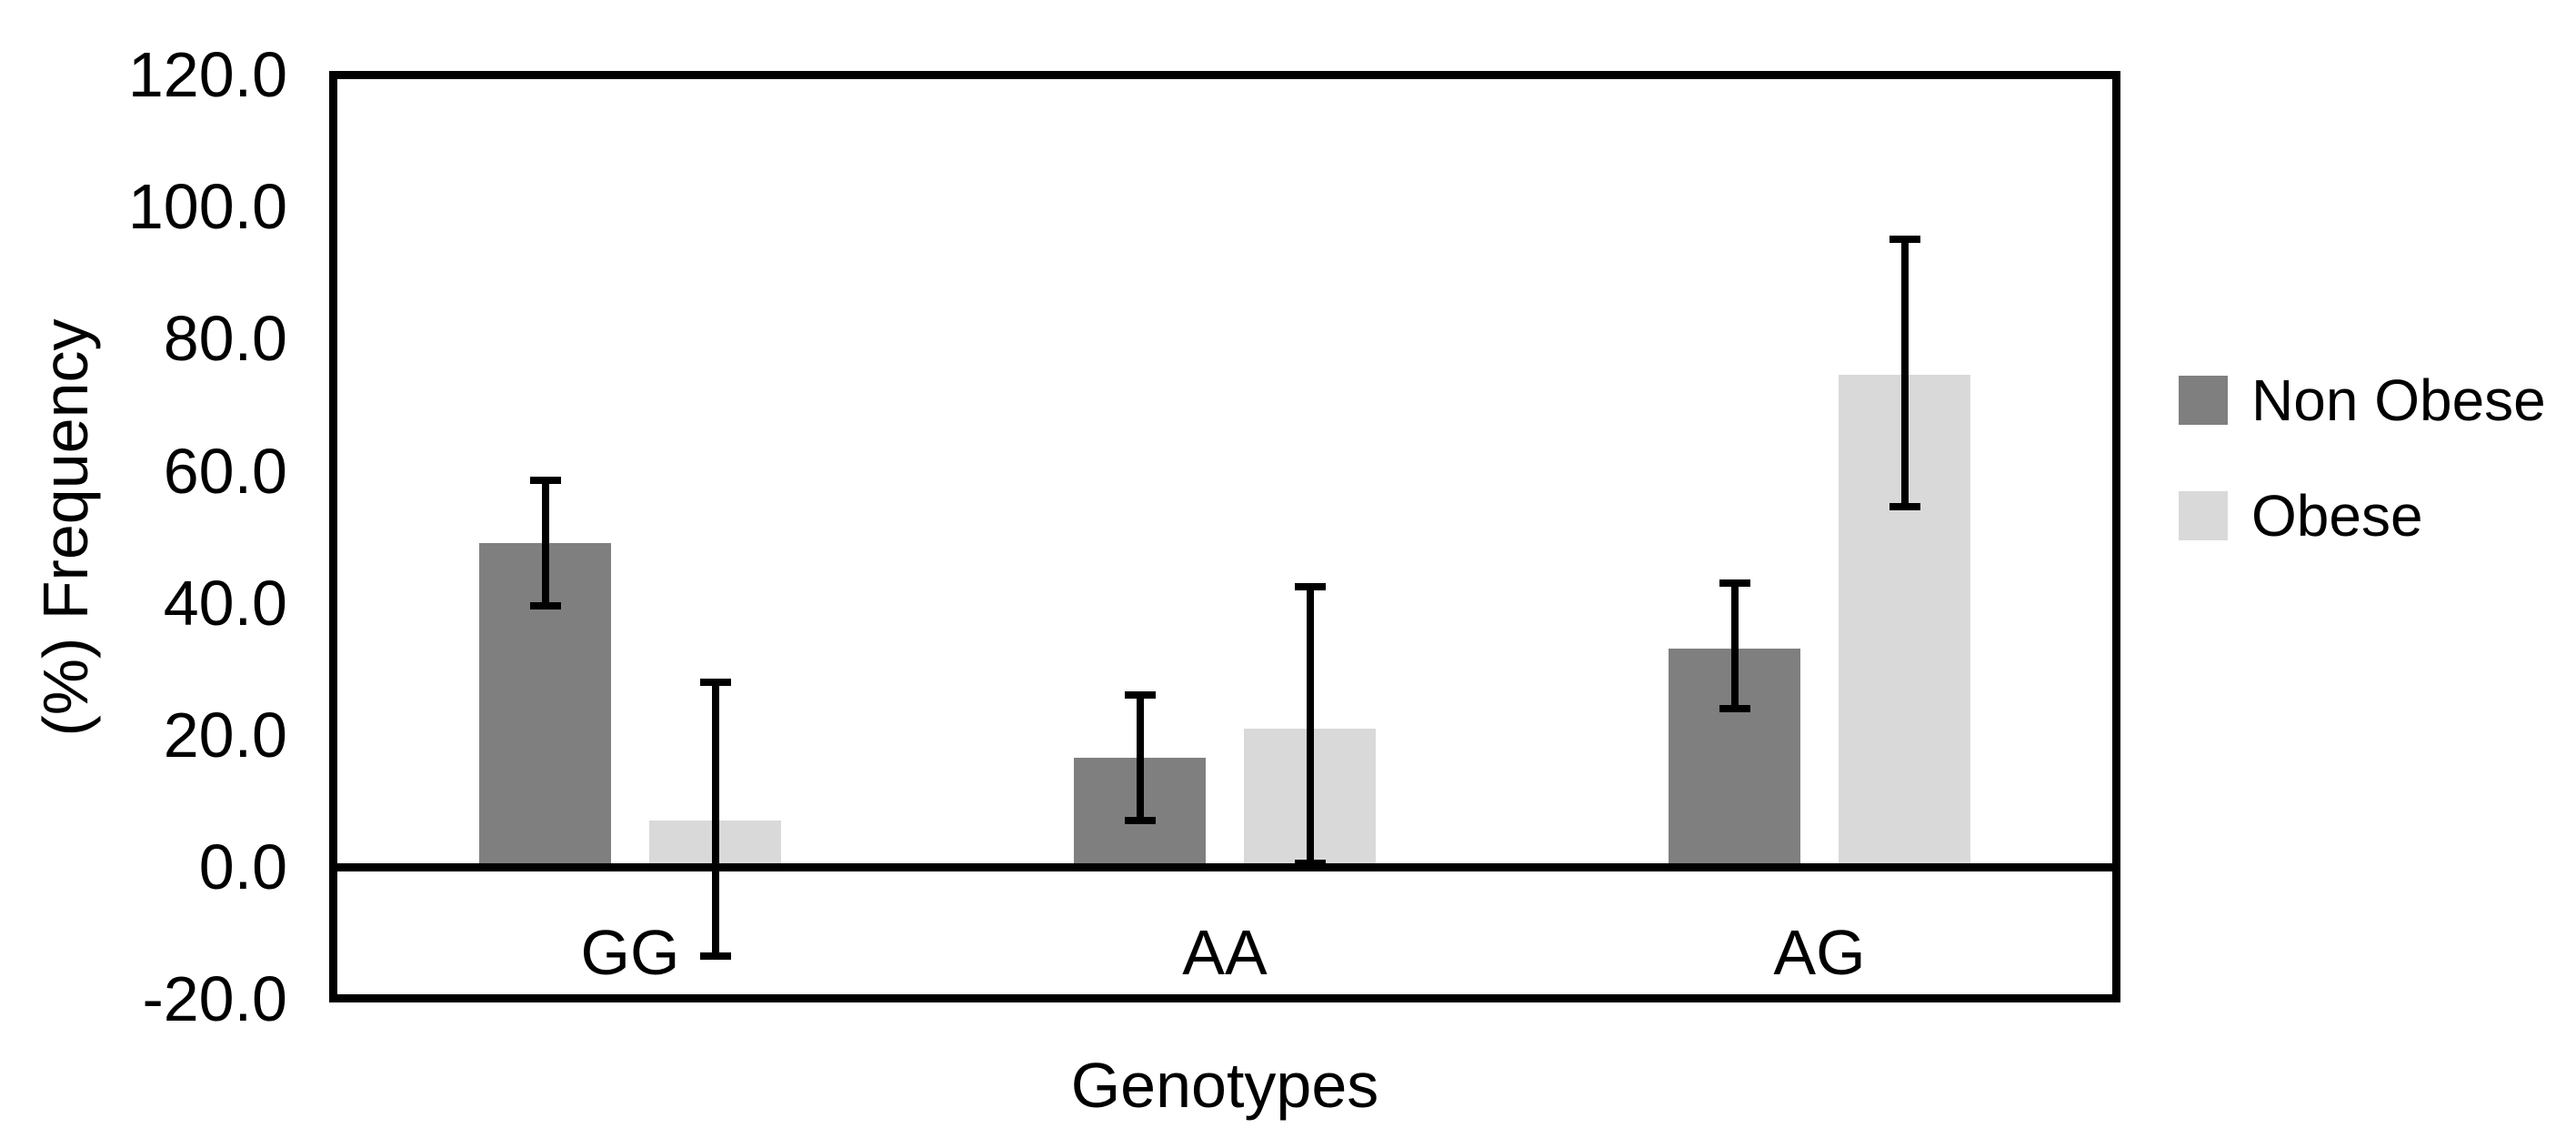 The image size is (2576, 1128). I want to click on y-tick-label: 80.0, so click(225, 339).